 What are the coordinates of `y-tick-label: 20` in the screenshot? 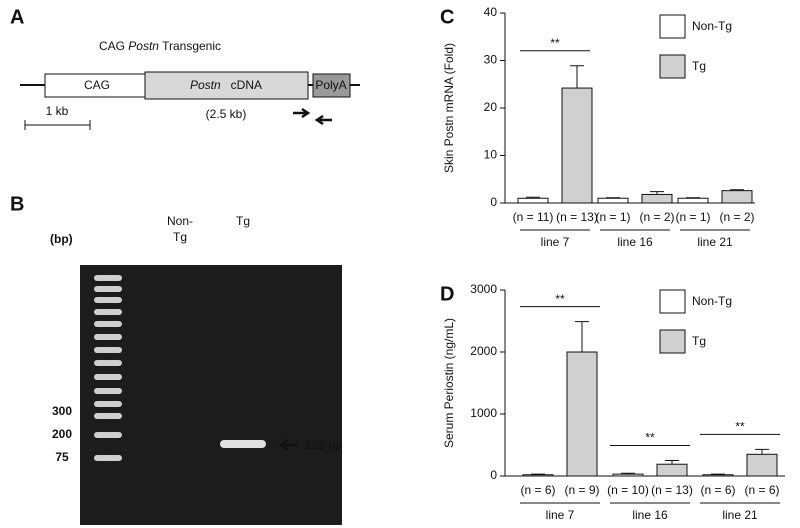 It's located at (491, 107).